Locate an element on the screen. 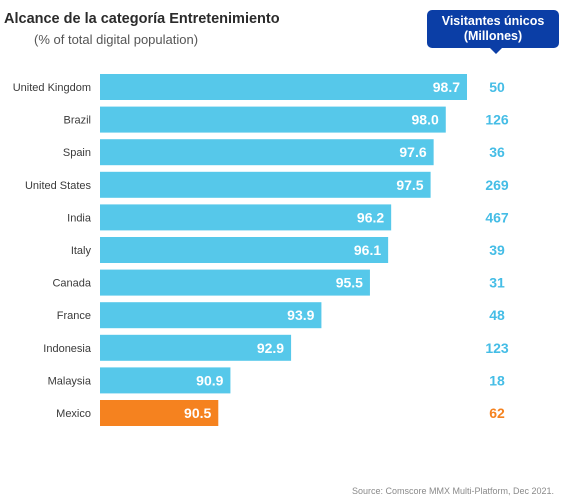 Image resolution: width=563 pixels, height=500 pixels. category-label: United States is located at coordinates (58, 186).